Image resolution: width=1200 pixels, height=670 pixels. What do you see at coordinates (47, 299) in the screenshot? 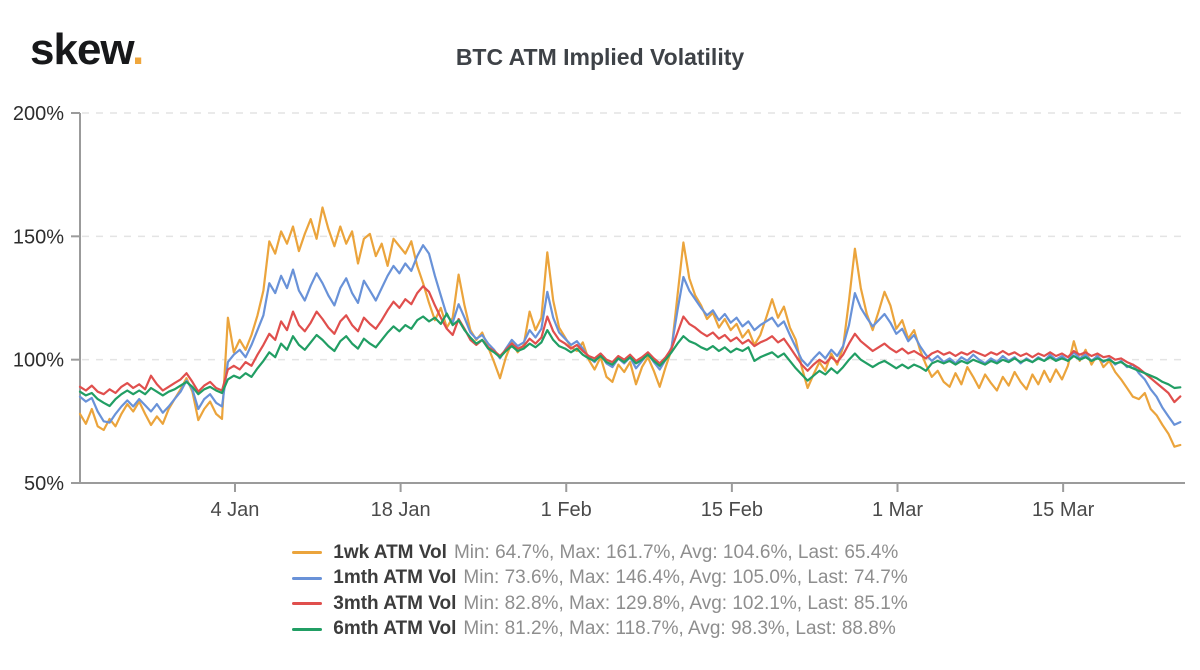
I see `y-axis: 200% 150% 100% 50%` at bounding box center [47, 299].